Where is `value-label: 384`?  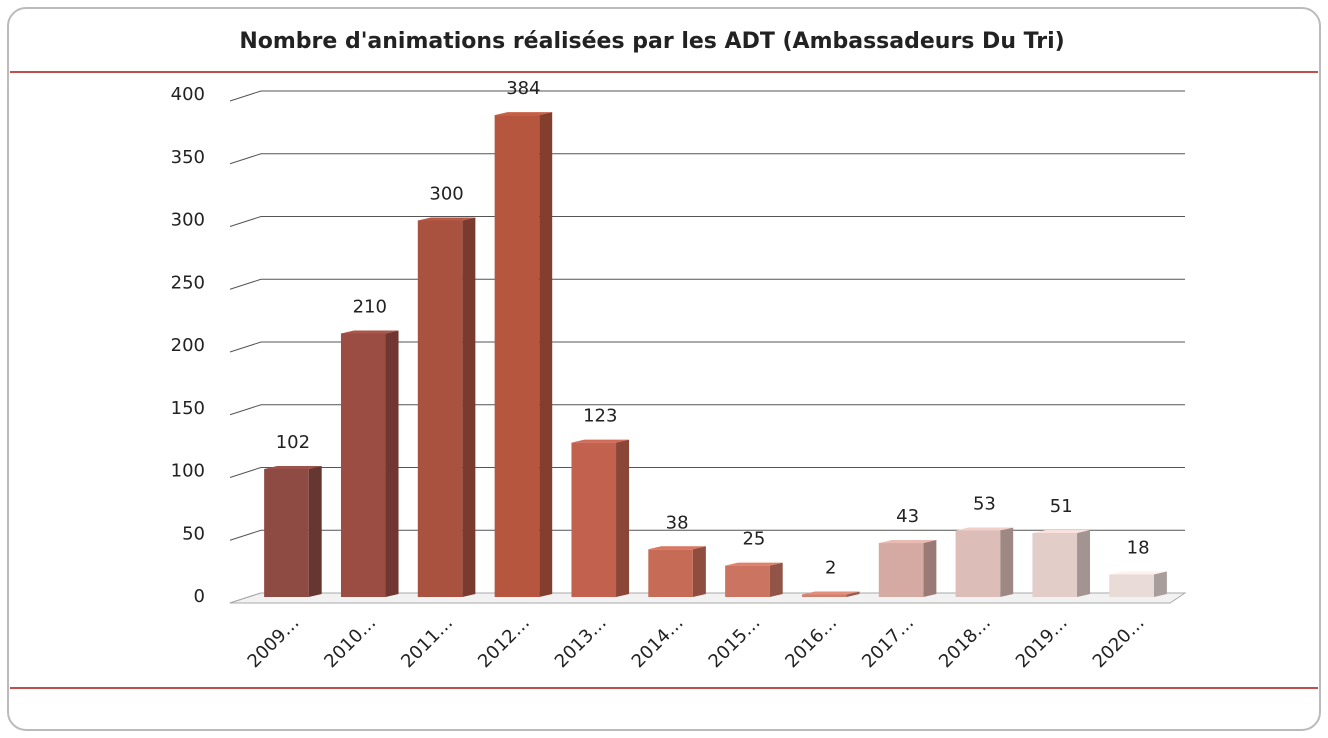
value-label: 384 is located at coordinates (523, 88).